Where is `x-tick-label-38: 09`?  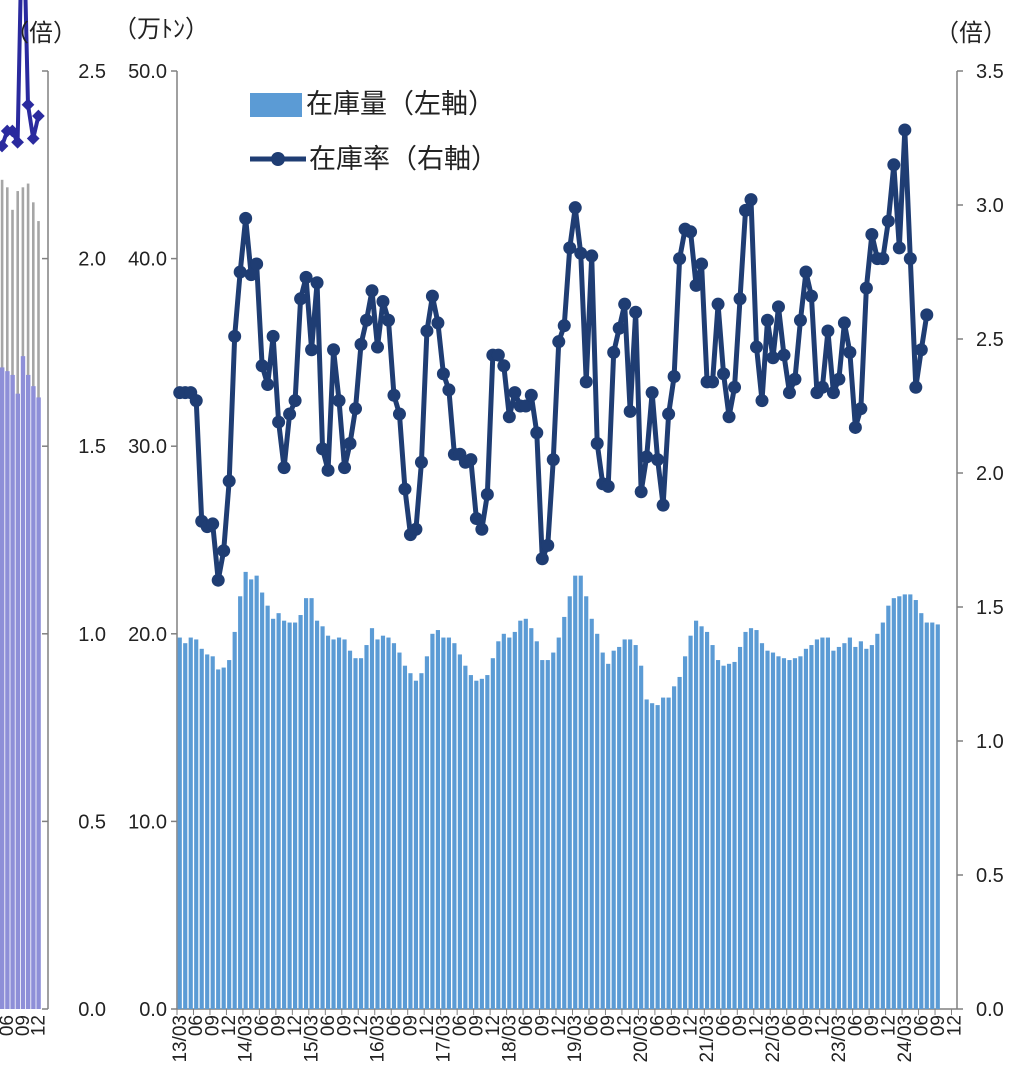
x-tick-label-38: 09 is located at coordinates (806, 1025).